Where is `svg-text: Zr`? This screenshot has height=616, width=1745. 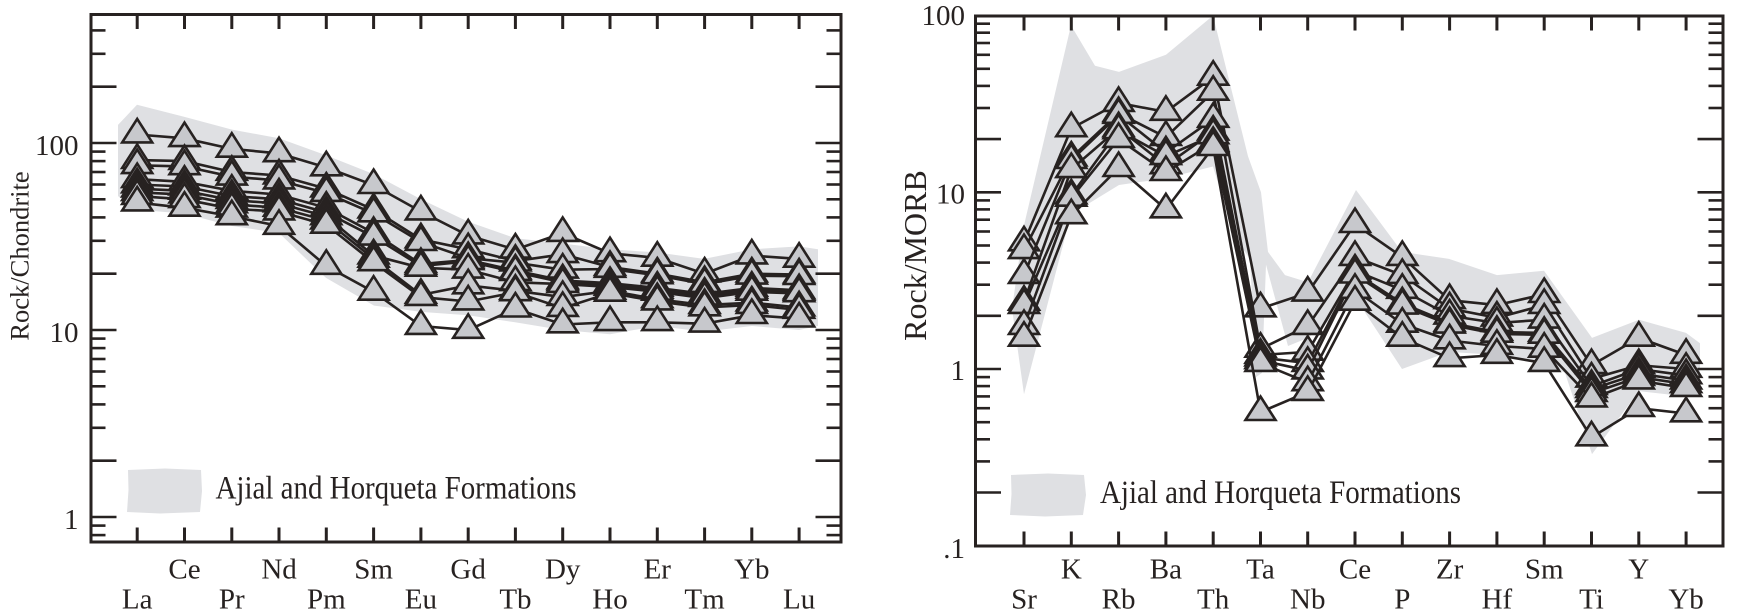
svg-text: Zr is located at coordinates (1450, 570).